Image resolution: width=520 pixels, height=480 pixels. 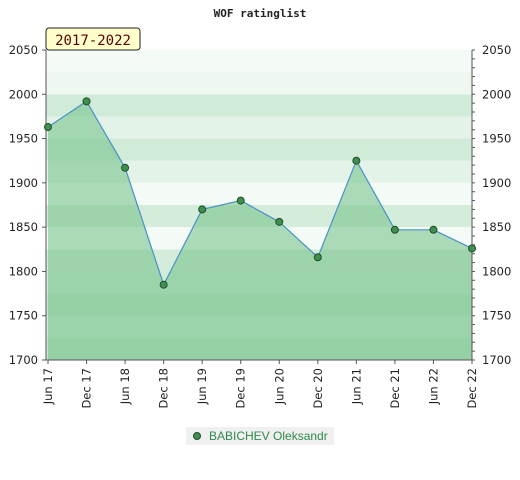 I want to click on period-badge-box, so click(x=93, y=39).